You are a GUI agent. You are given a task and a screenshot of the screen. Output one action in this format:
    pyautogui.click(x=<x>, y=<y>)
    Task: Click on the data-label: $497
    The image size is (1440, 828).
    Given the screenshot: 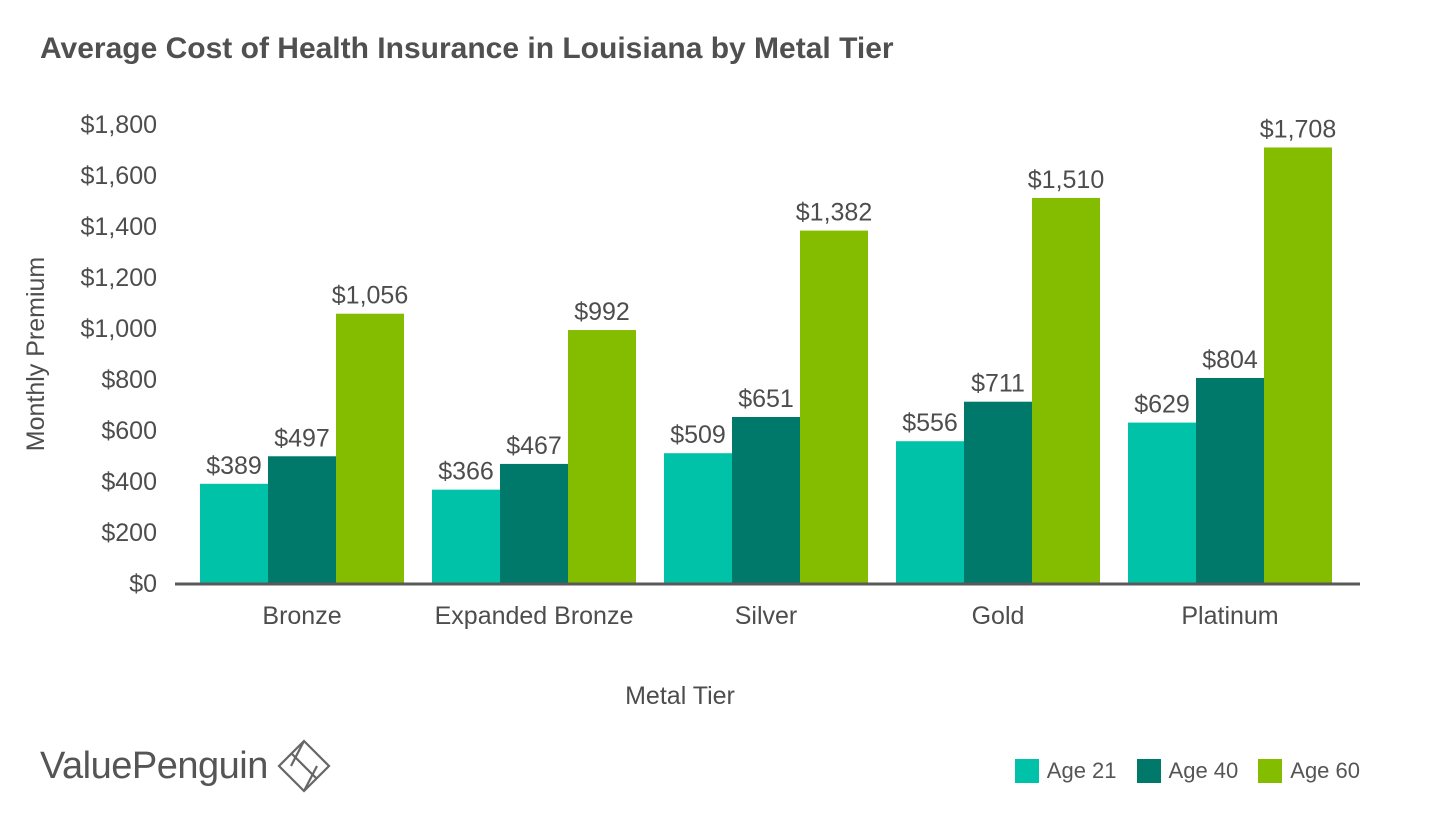 What is the action you would take?
    pyautogui.click(x=302, y=438)
    